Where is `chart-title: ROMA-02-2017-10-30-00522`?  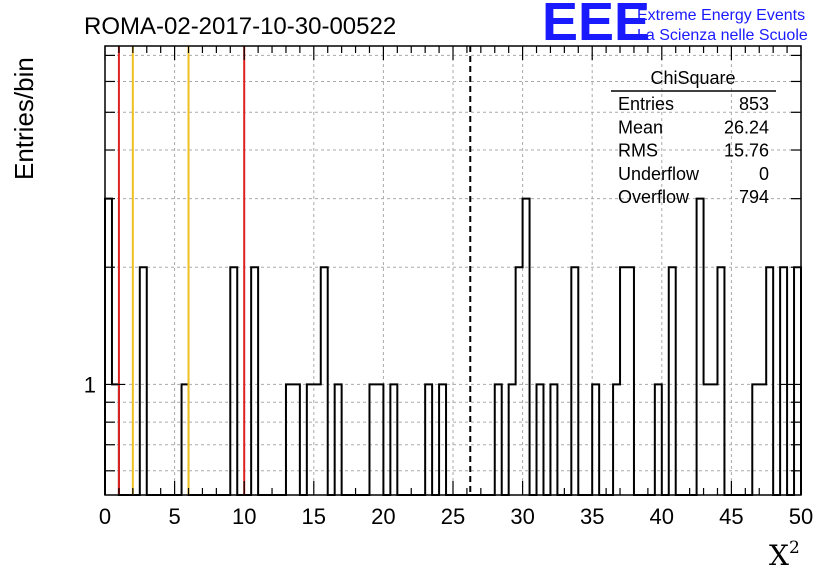
chart-title: ROMA-02-2017-10-30-00522 is located at coordinates (240, 26).